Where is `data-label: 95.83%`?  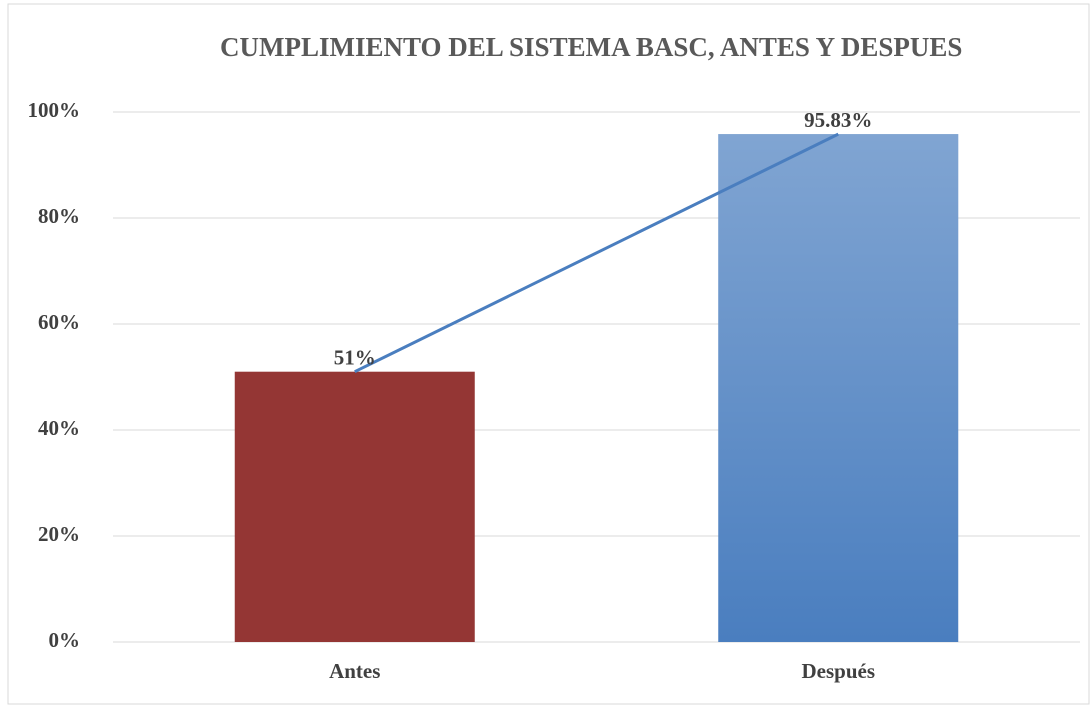 data-label: 95.83% is located at coordinates (838, 120).